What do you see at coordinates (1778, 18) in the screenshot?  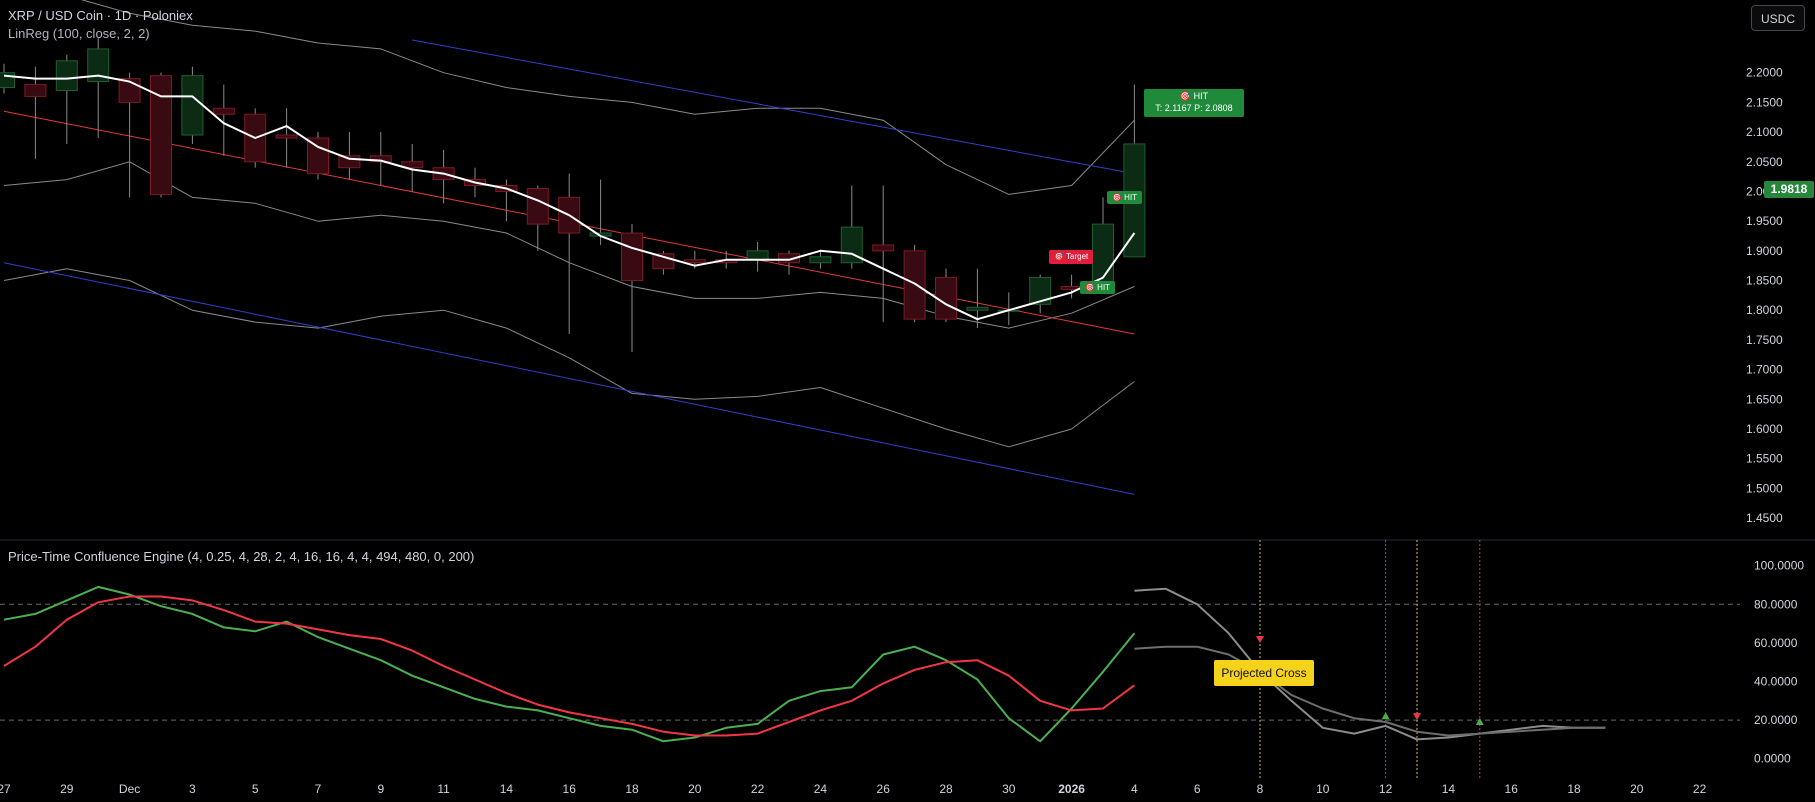 I see `currency-button: USDC` at bounding box center [1778, 18].